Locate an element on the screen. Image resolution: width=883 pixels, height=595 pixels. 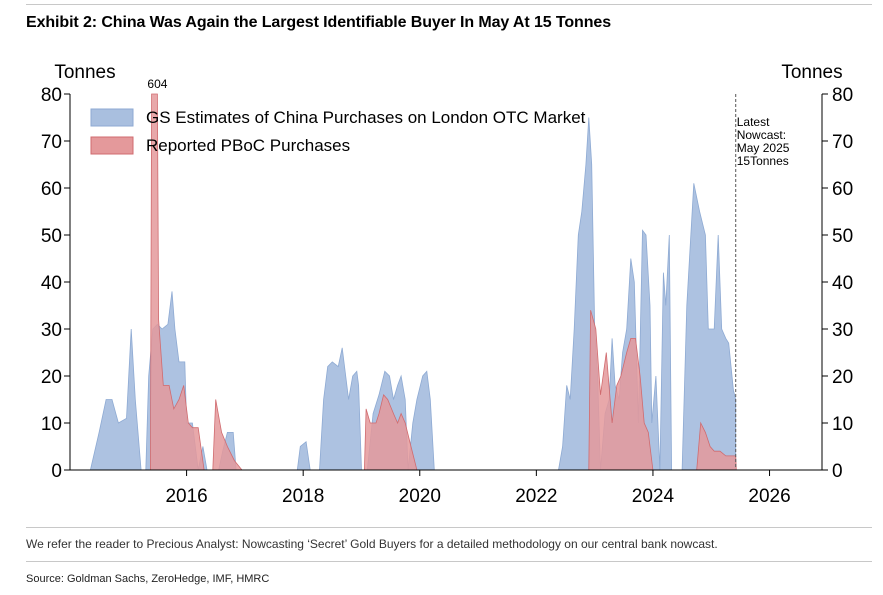
legend-label-pboc: Reported PBoC Purchases is located at coordinates (248, 145).